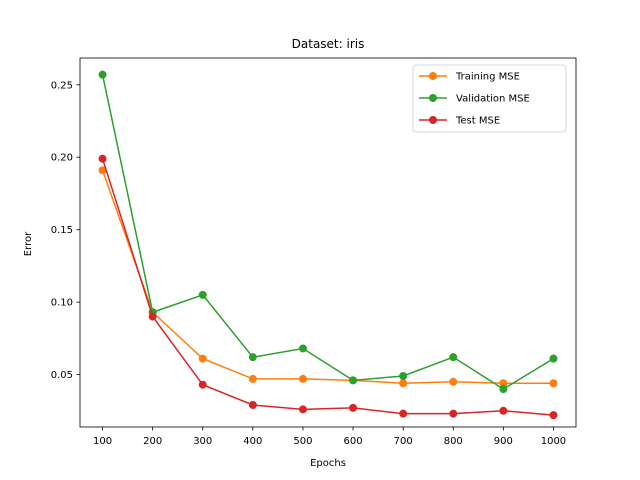 The width and height of the screenshot is (640, 480). I want to click on y-tick-label-0: 0.05, so click(62, 375).